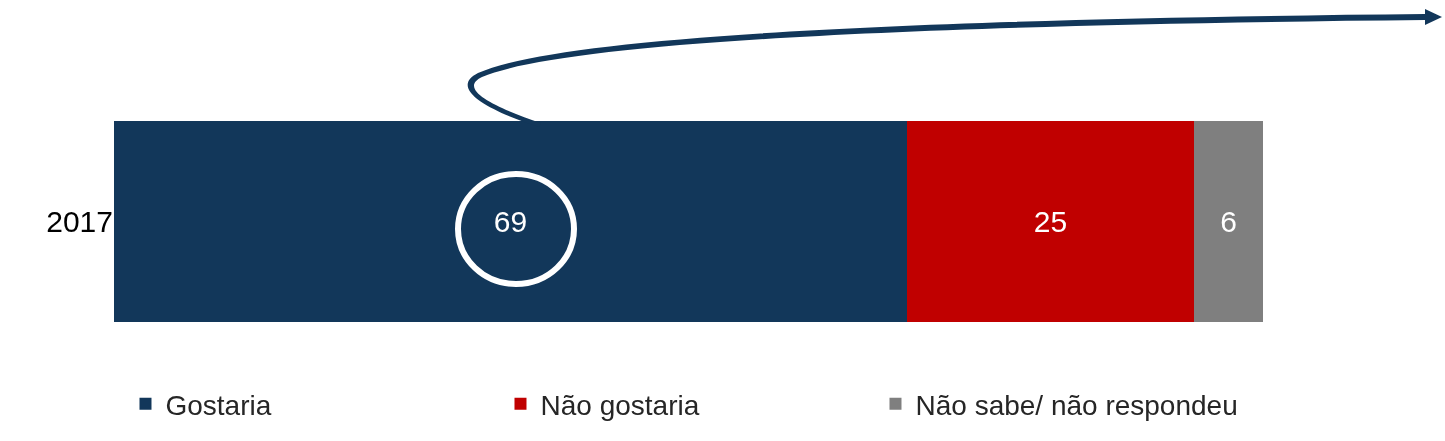  Describe the element at coordinates (1050, 221) in the screenshot. I see `data-label: 25` at that location.